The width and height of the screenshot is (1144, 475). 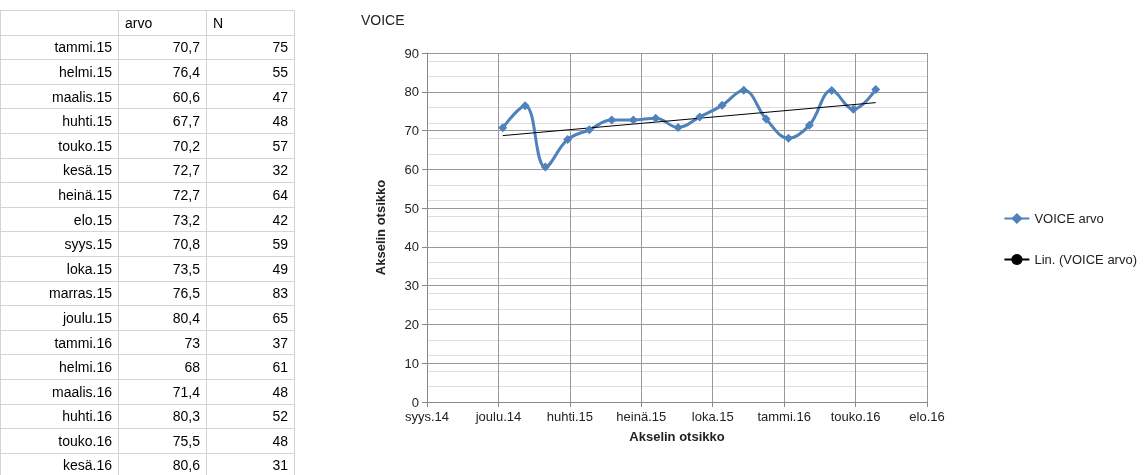 What do you see at coordinates (927, 416) in the screenshot?
I see `x-tick-label: elo.16` at bounding box center [927, 416].